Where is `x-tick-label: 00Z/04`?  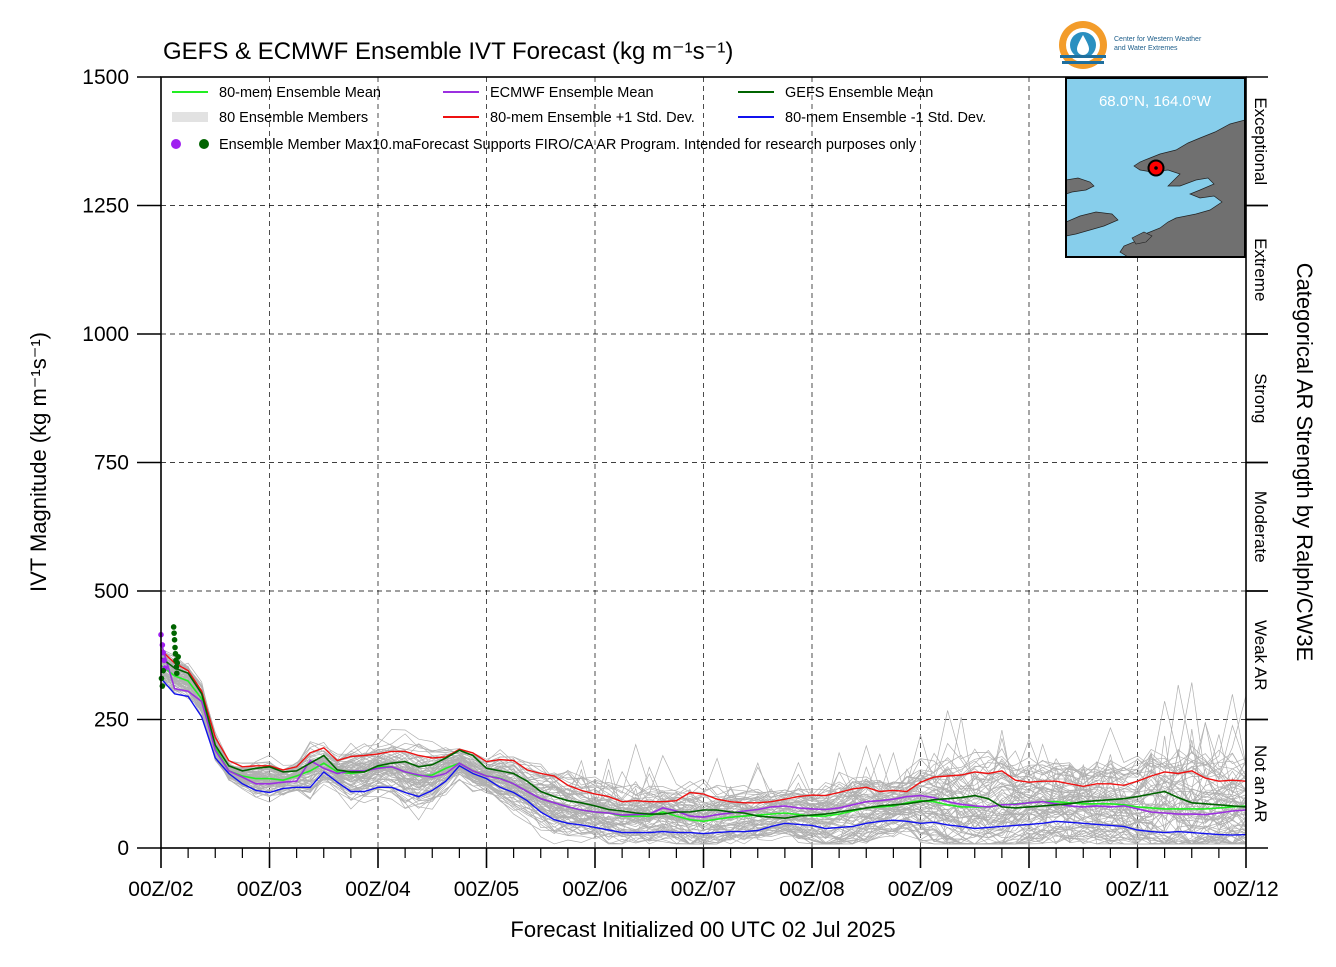
x-tick-label: 00Z/04 is located at coordinates (378, 889).